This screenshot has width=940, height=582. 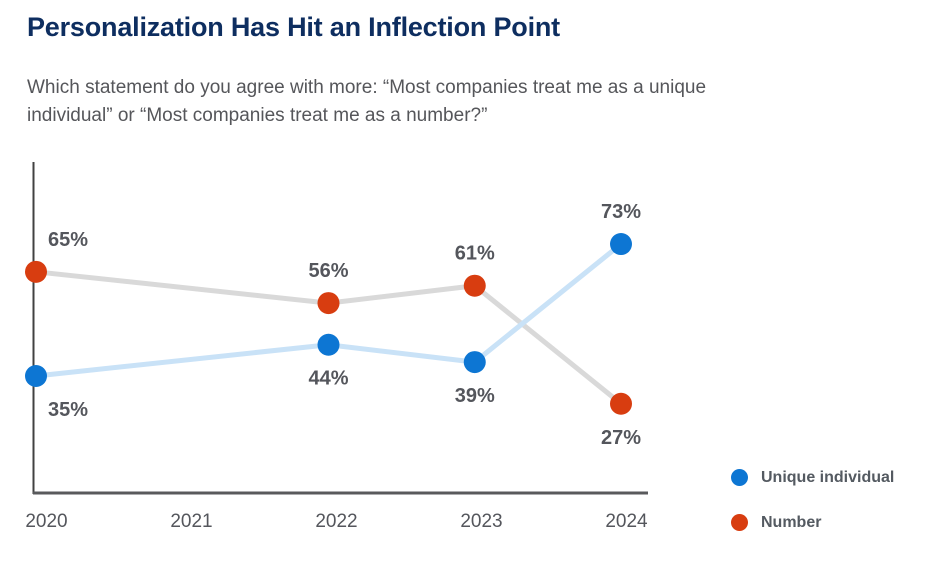 What do you see at coordinates (46, 521) in the screenshot?
I see `x-tick-label-2020: 2020` at bounding box center [46, 521].